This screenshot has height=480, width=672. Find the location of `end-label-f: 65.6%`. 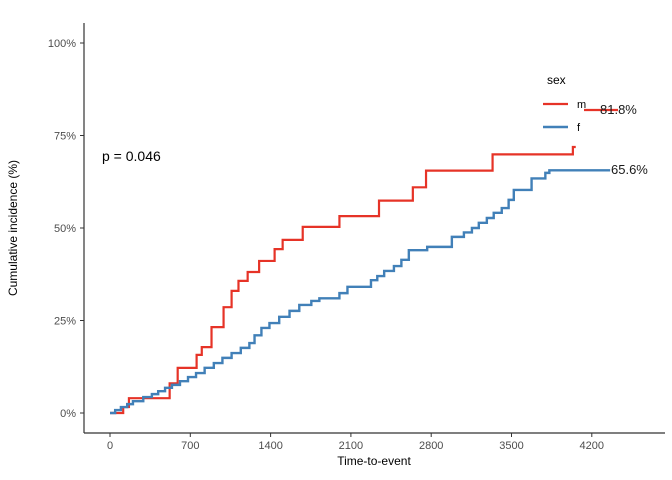

end-label-f: 65.6% is located at coordinates (629, 169).